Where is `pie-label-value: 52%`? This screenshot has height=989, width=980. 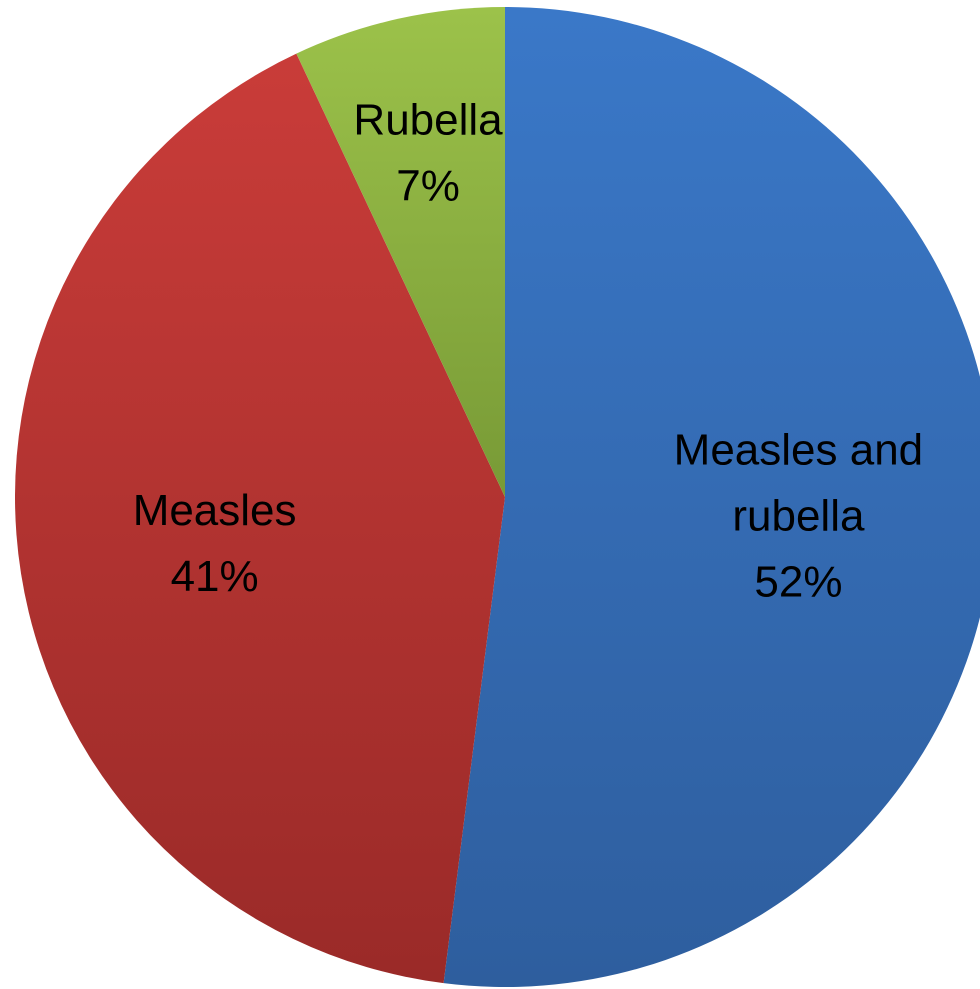 pie-label-value: 52% is located at coordinates (798, 581).